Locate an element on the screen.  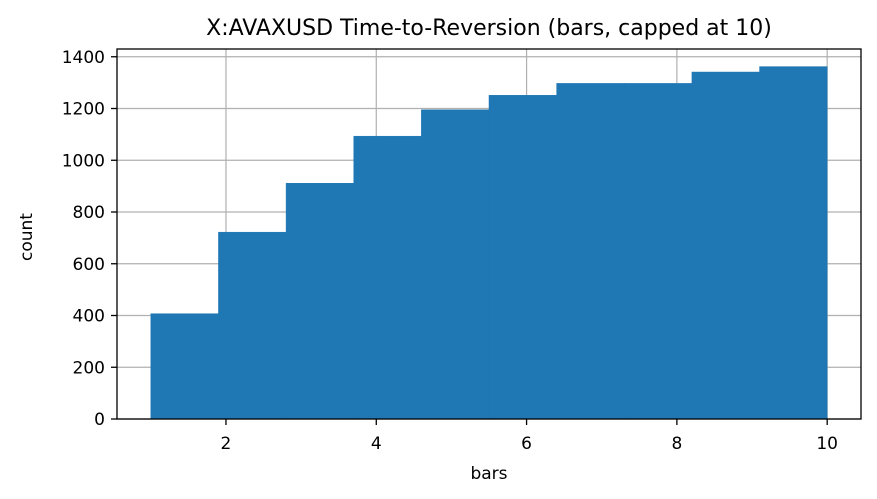
y-tick-label: 1200 is located at coordinates (83, 110).